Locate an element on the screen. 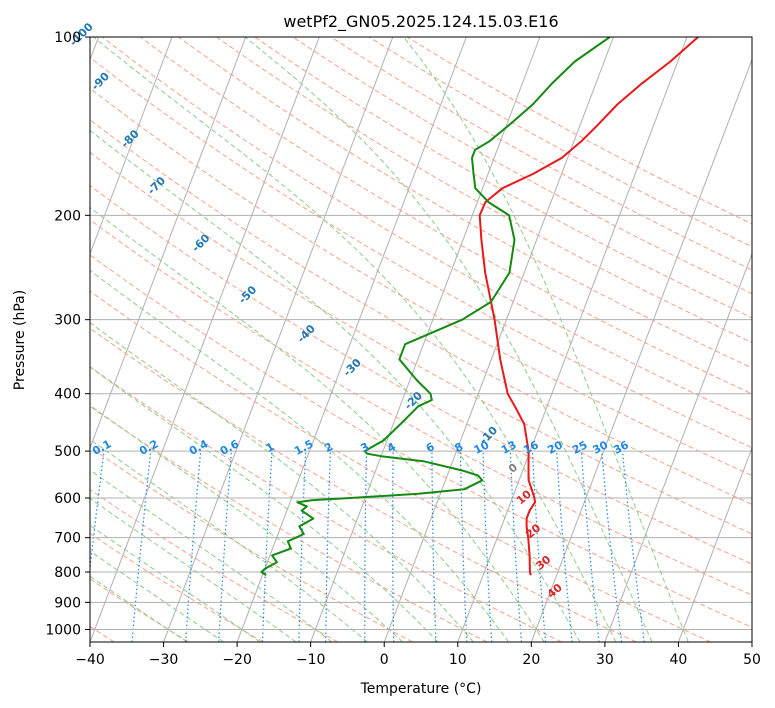  y-tick-label: 400 is located at coordinates (67, 395).